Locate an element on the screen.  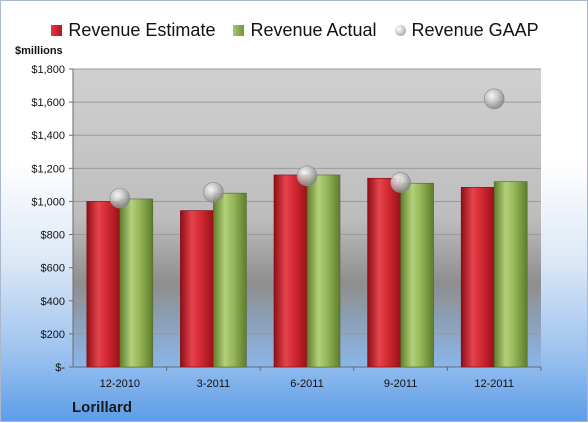
x-axis-ticks: 12-2010 3-2011 6-2011 9-2011 12-2011 is located at coordinates (321, 378).